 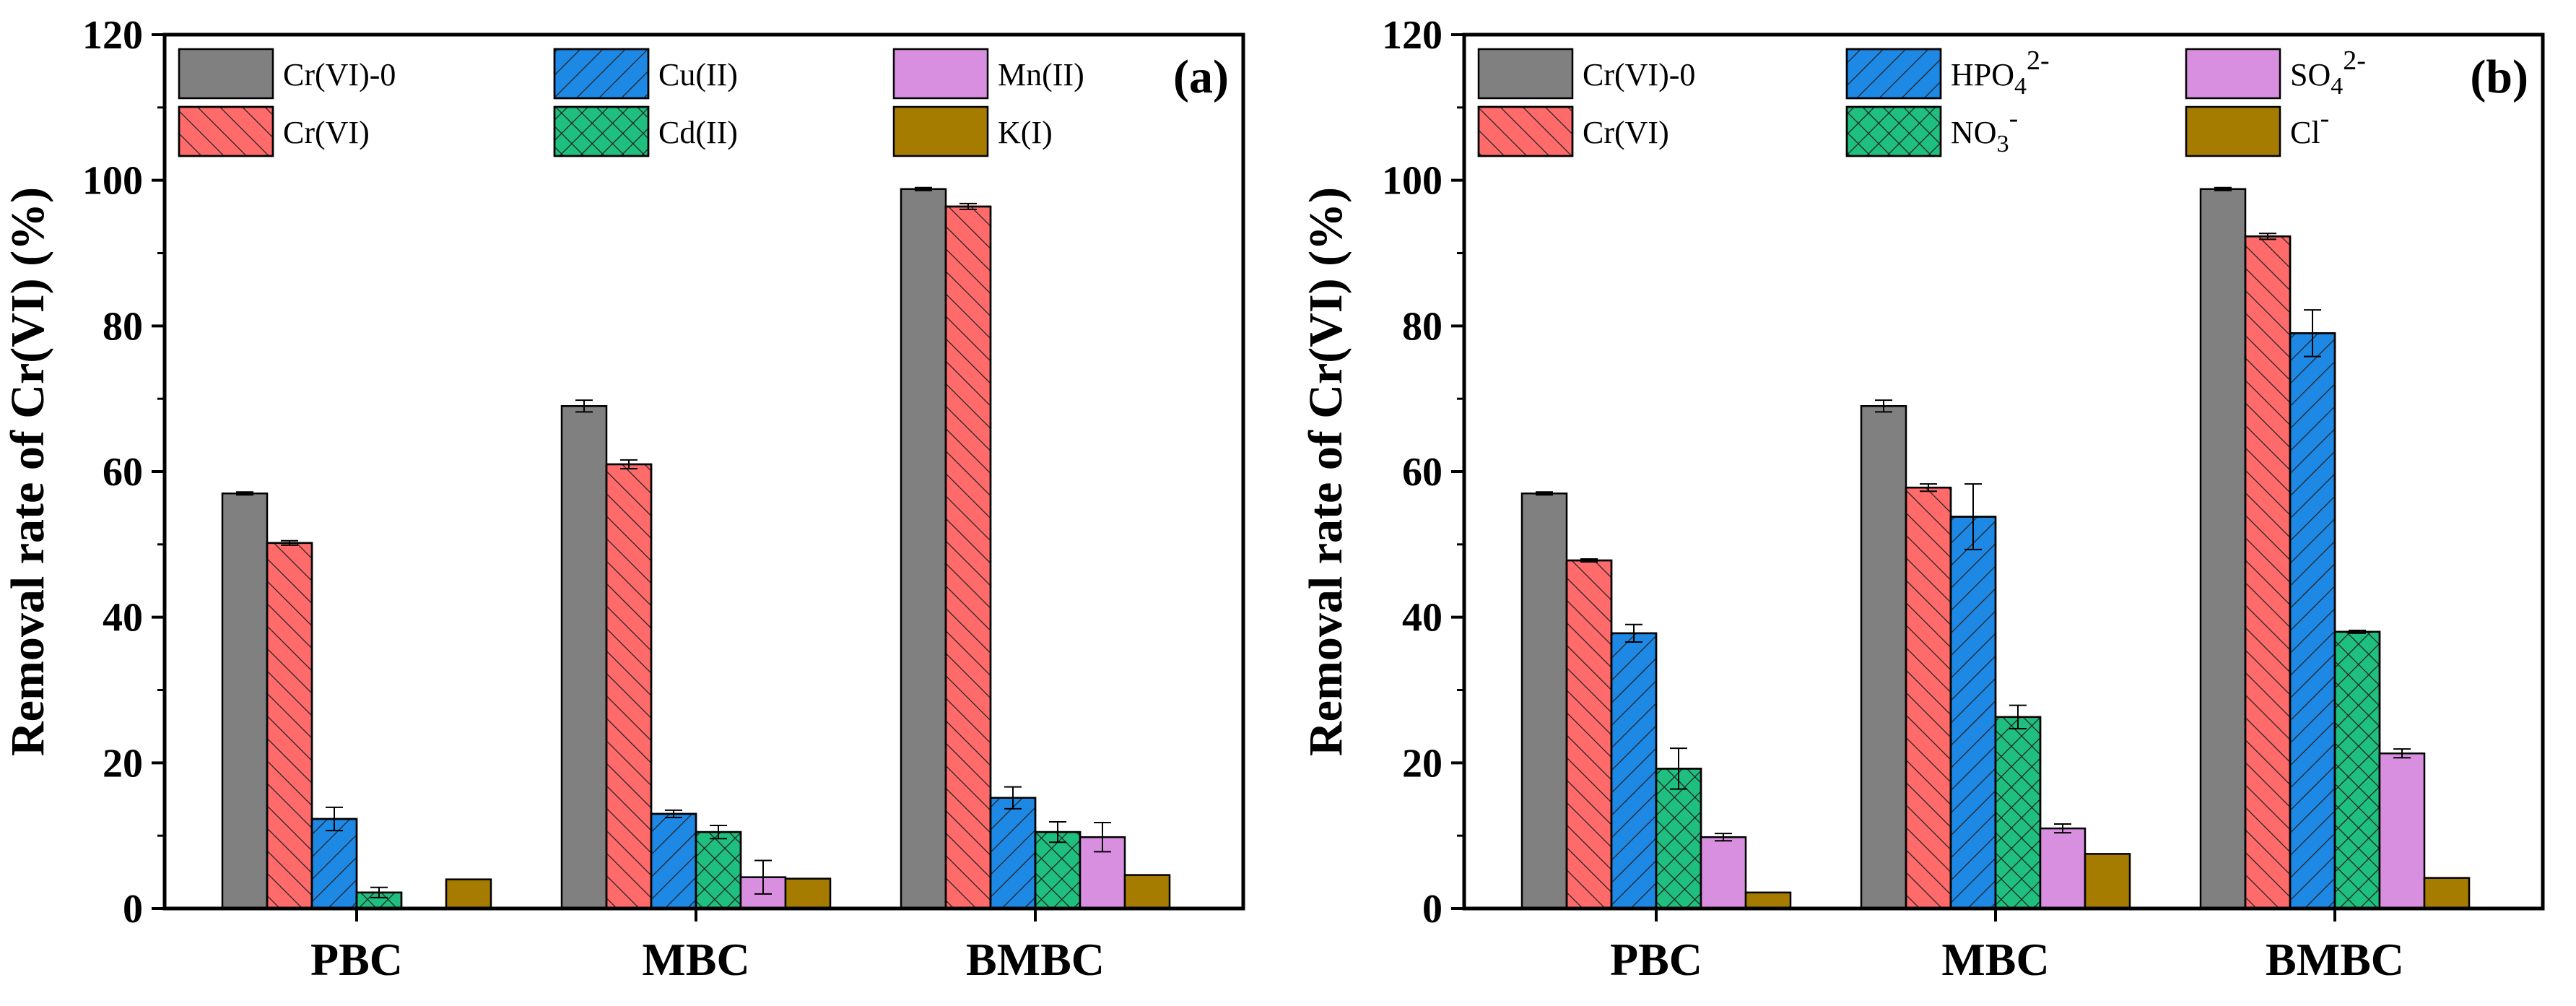 I want to click on panel-label: (a), so click(x=1201, y=77).